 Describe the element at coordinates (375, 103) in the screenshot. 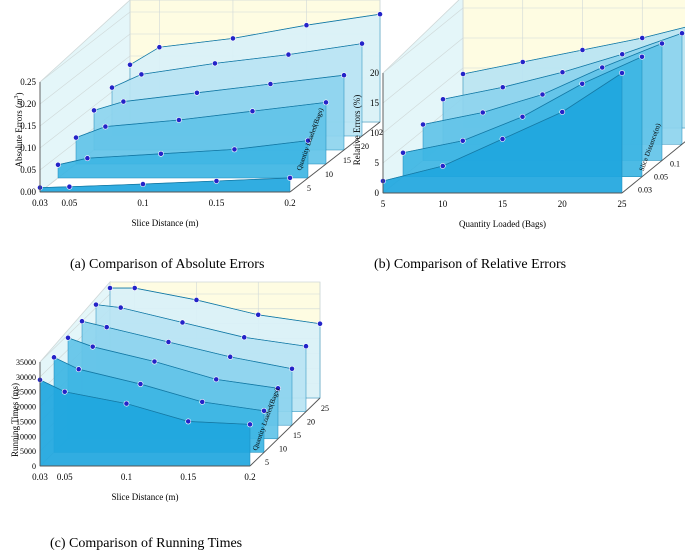

I see `y-tick-label: 15` at that location.